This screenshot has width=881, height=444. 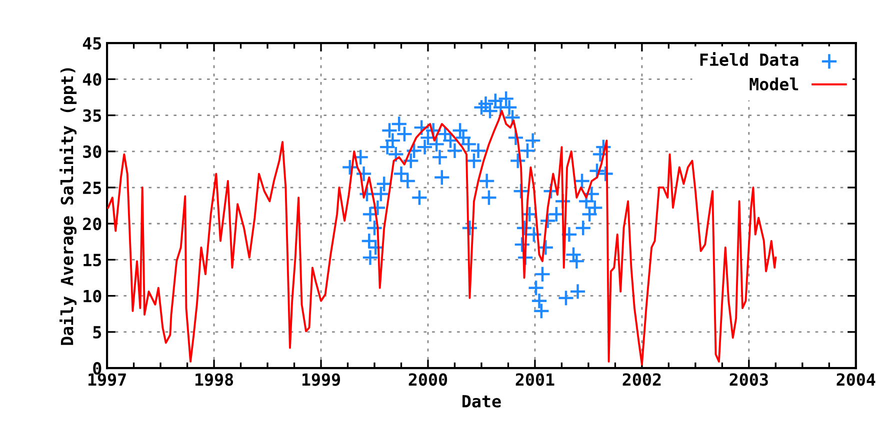 What do you see at coordinates (92, 79) in the screenshot?
I see `y-tick-label: 40` at bounding box center [92, 79].